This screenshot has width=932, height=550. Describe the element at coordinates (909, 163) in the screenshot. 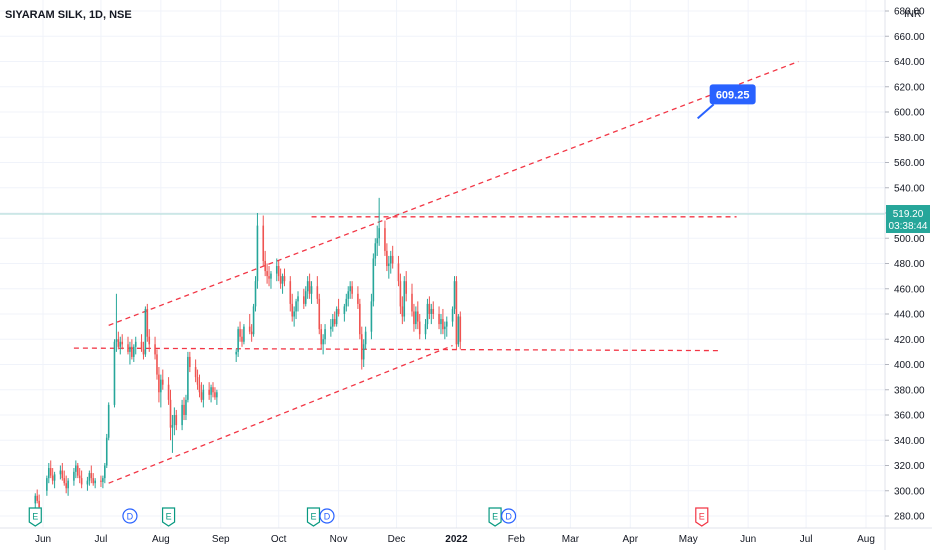

I see `y-tick-label: 560.00` at that location.